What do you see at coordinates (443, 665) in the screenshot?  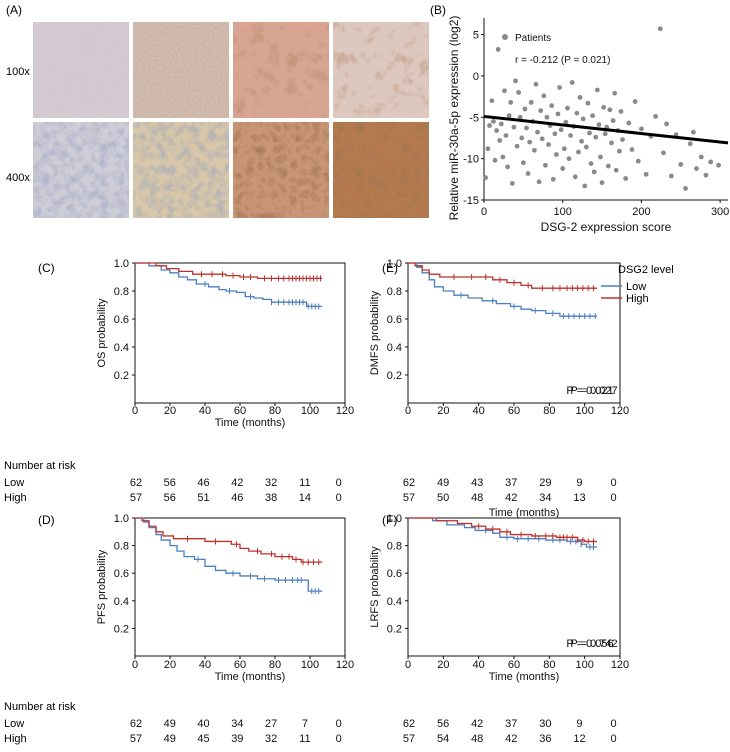 I see `x-tick-label: 20` at bounding box center [443, 665].